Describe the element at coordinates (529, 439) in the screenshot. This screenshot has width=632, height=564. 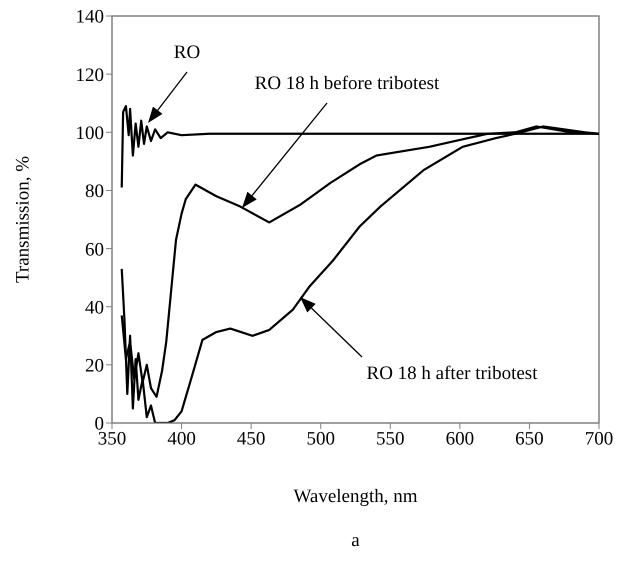
I see `x-tick-label: 650` at that location.